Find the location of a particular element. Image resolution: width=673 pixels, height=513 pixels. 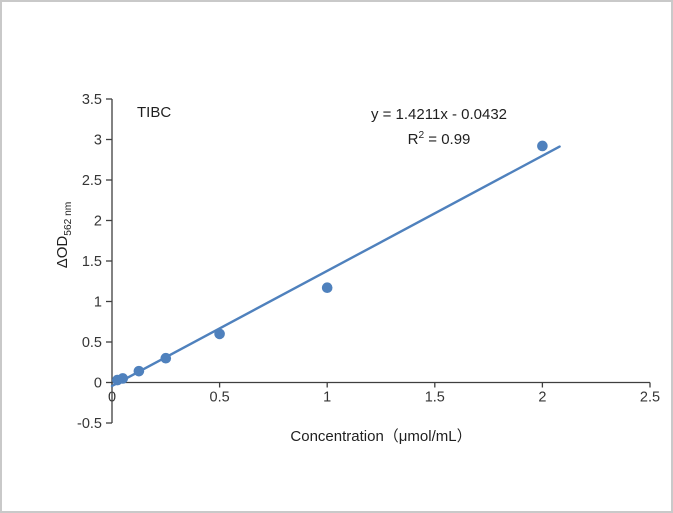

y-tick-label: 3 is located at coordinates (98, 141).